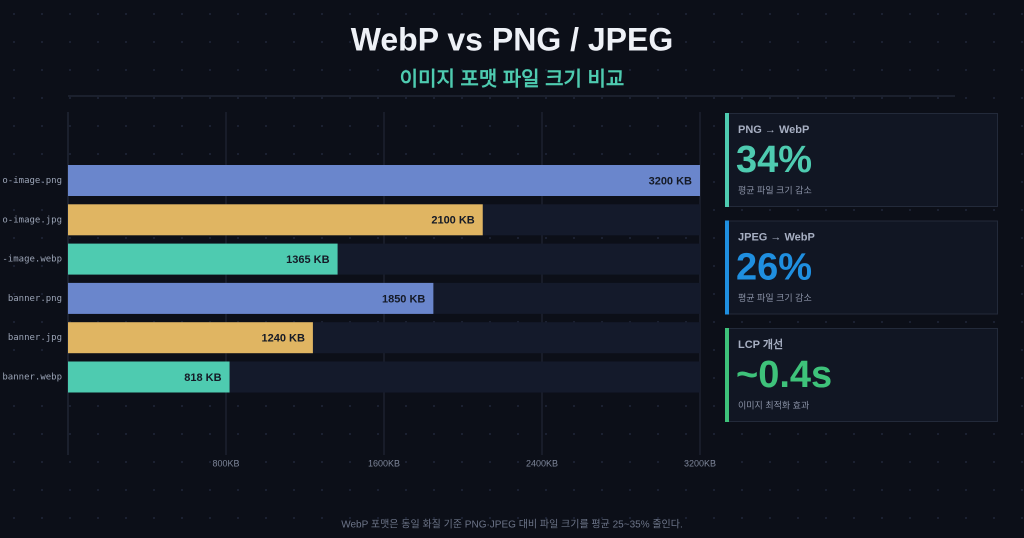 The height and width of the screenshot is (538, 1024). What do you see at coordinates (542, 463) in the screenshot?
I see `x-tick-label: 2400KB` at bounding box center [542, 463].